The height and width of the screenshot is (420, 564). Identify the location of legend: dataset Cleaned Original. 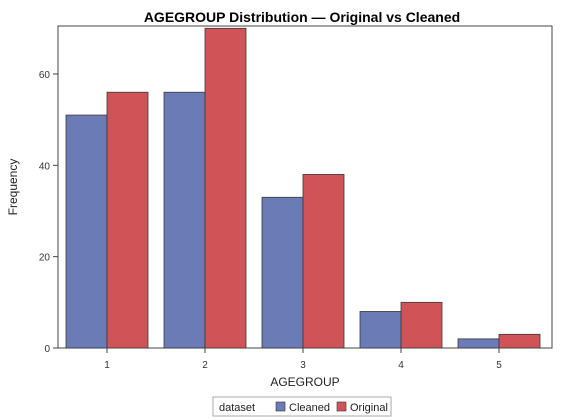
(302, 406).